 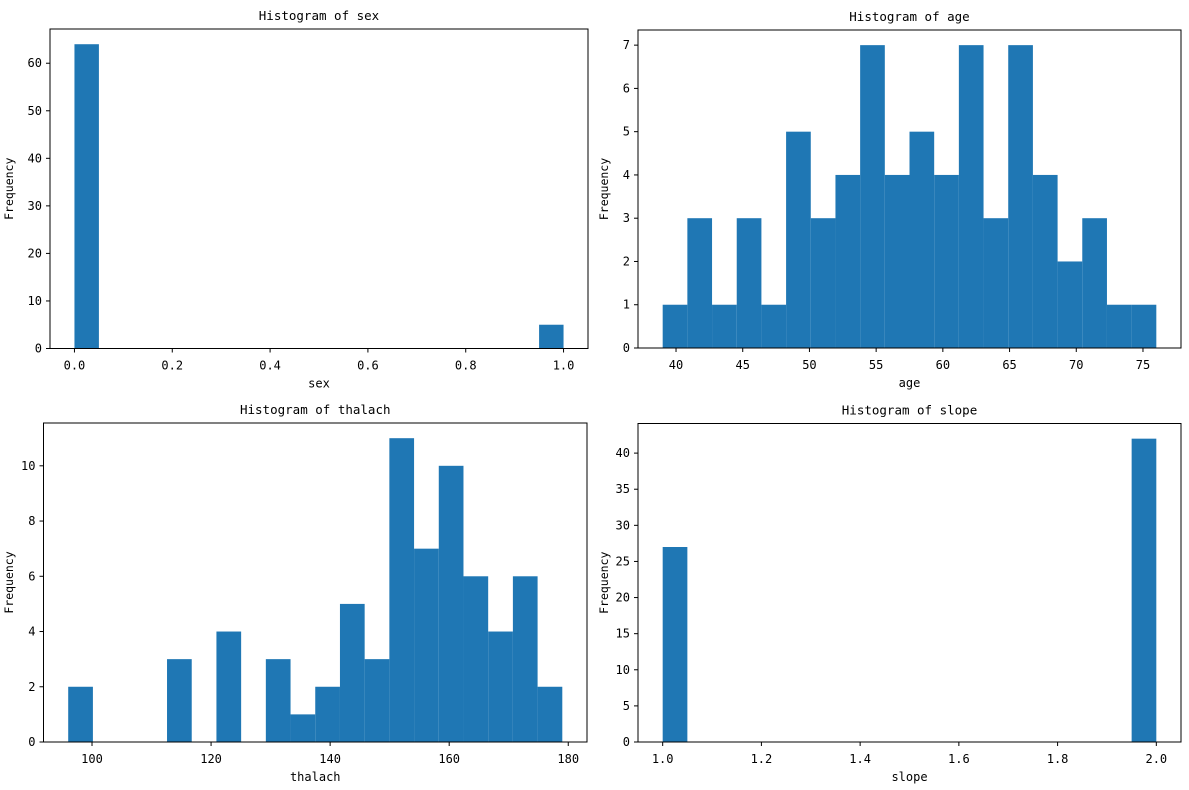 What do you see at coordinates (270, 366) in the screenshot?
I see `x-tick-label: 0.4` at bounding box center [270, 366].